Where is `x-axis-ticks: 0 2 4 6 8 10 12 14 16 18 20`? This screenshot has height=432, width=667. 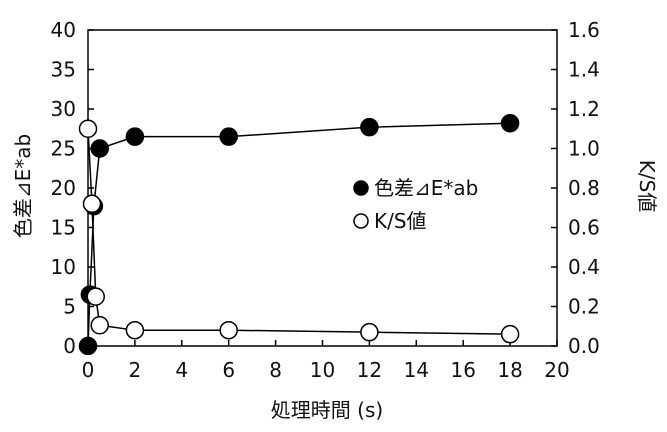
x-axis-ticks: 0 2 4 6 8 10 12 14 16 18 20 is located at coordinates (326, 361).